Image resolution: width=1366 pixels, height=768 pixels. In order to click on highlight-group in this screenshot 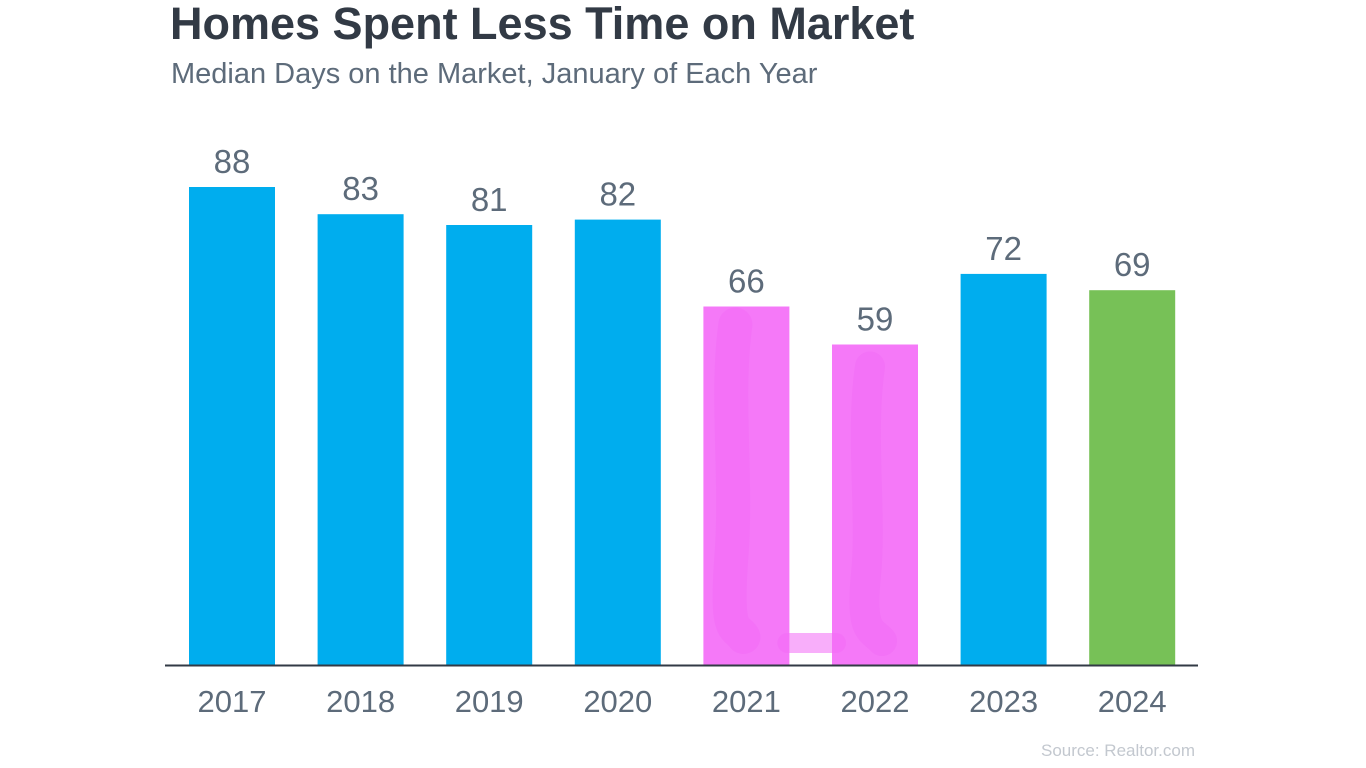, I will do `click(804, 481)`.